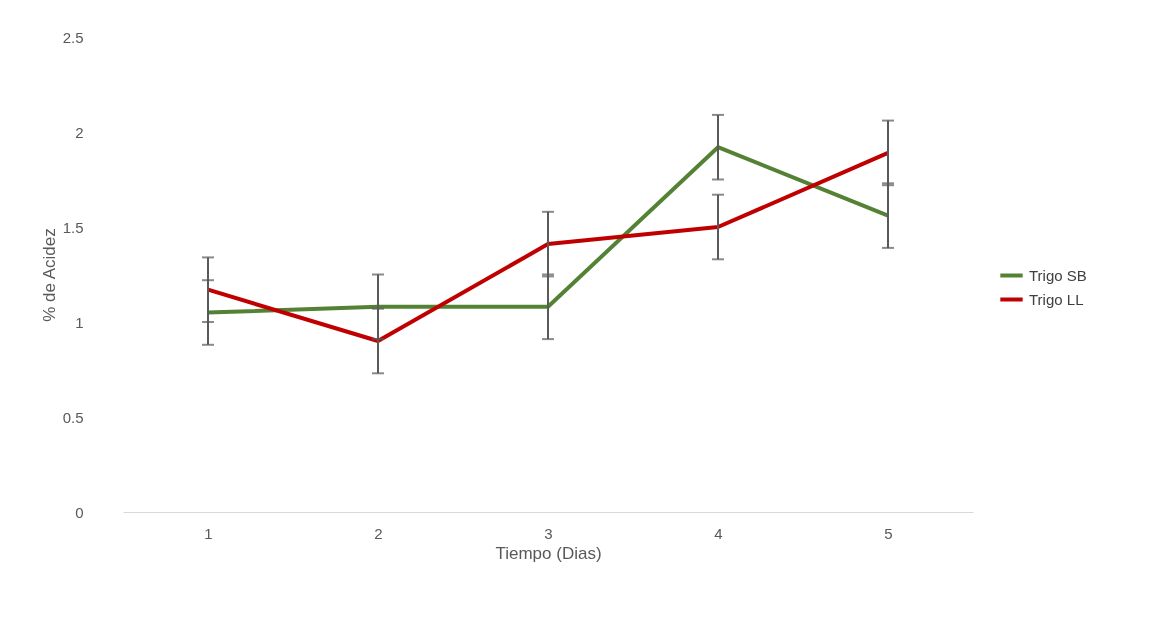 The height and width of the screenshot is (624, 1170). I want to click on x-tick-label: 3, so click(548, 533).